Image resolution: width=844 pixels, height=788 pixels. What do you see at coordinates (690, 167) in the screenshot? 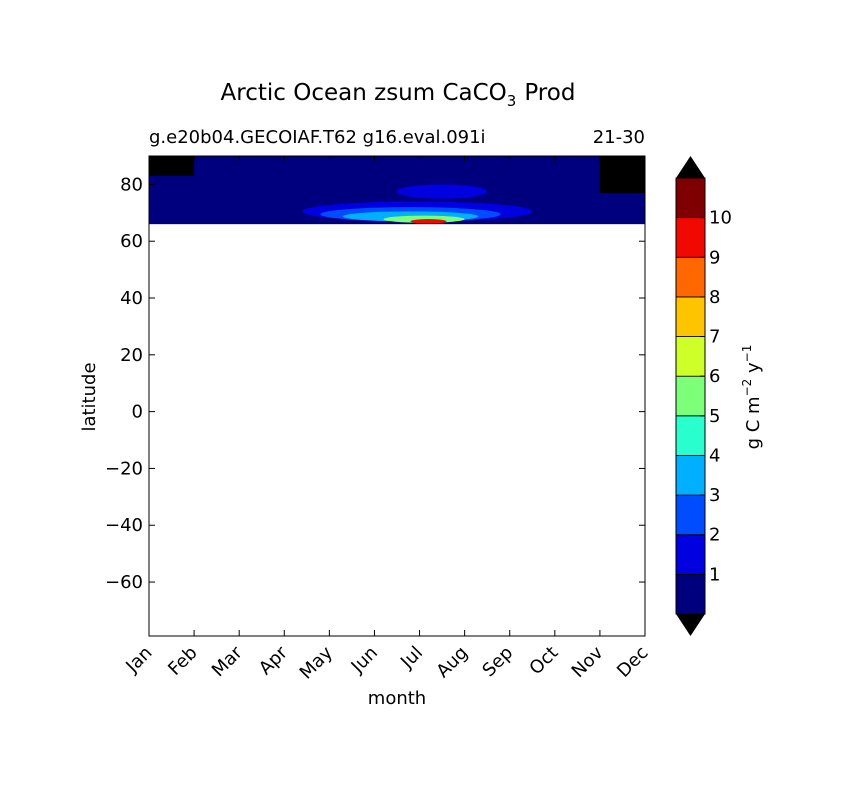
I see `colorbar-extend-top` at bounding box center [690, 167].